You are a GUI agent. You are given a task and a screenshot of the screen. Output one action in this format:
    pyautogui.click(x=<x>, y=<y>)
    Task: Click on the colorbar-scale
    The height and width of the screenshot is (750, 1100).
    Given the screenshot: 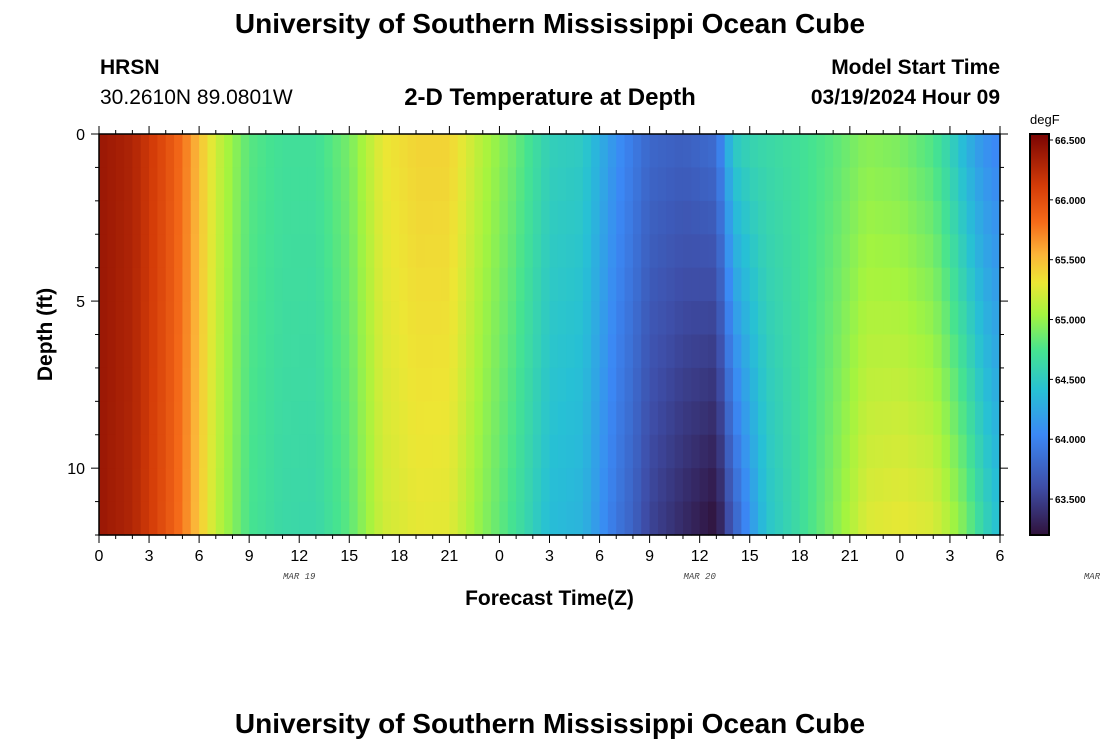 What is the action you would take?
    pyautogui.click(x=1039, y=334)
    